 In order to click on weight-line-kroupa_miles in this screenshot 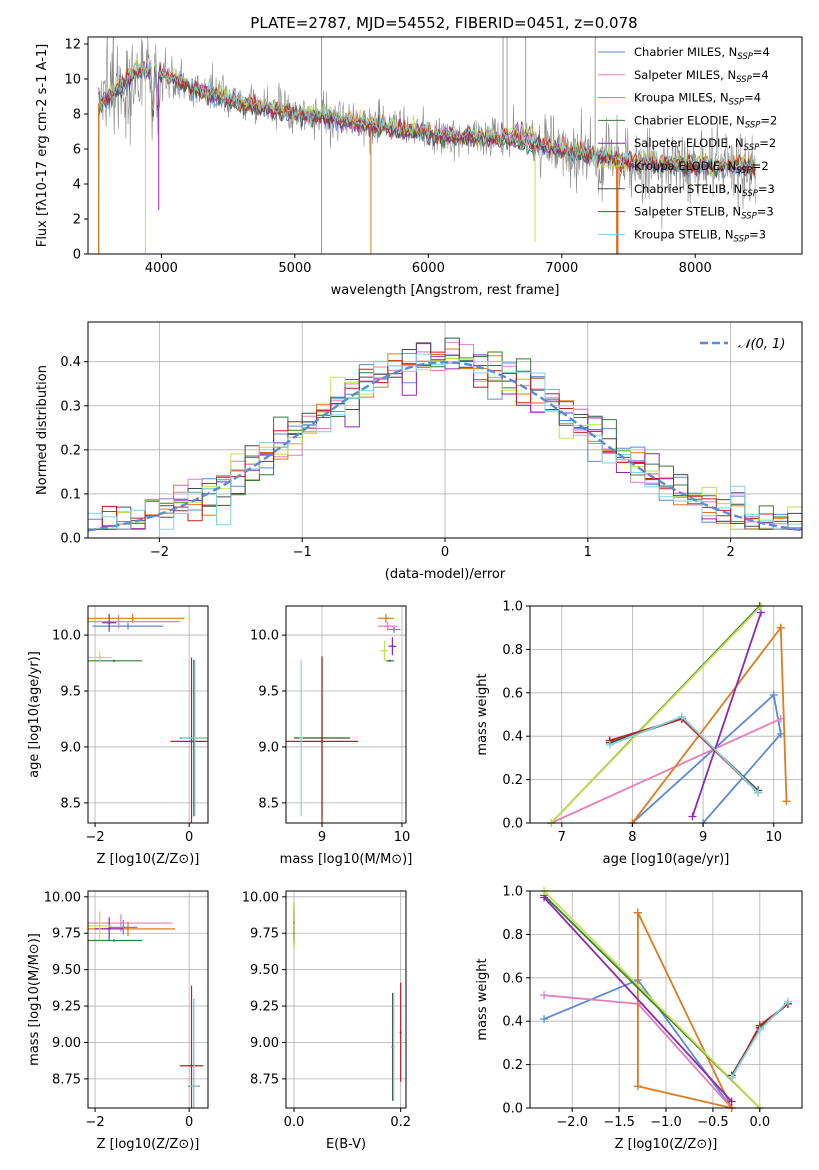, I will do `click(709, 724)`.